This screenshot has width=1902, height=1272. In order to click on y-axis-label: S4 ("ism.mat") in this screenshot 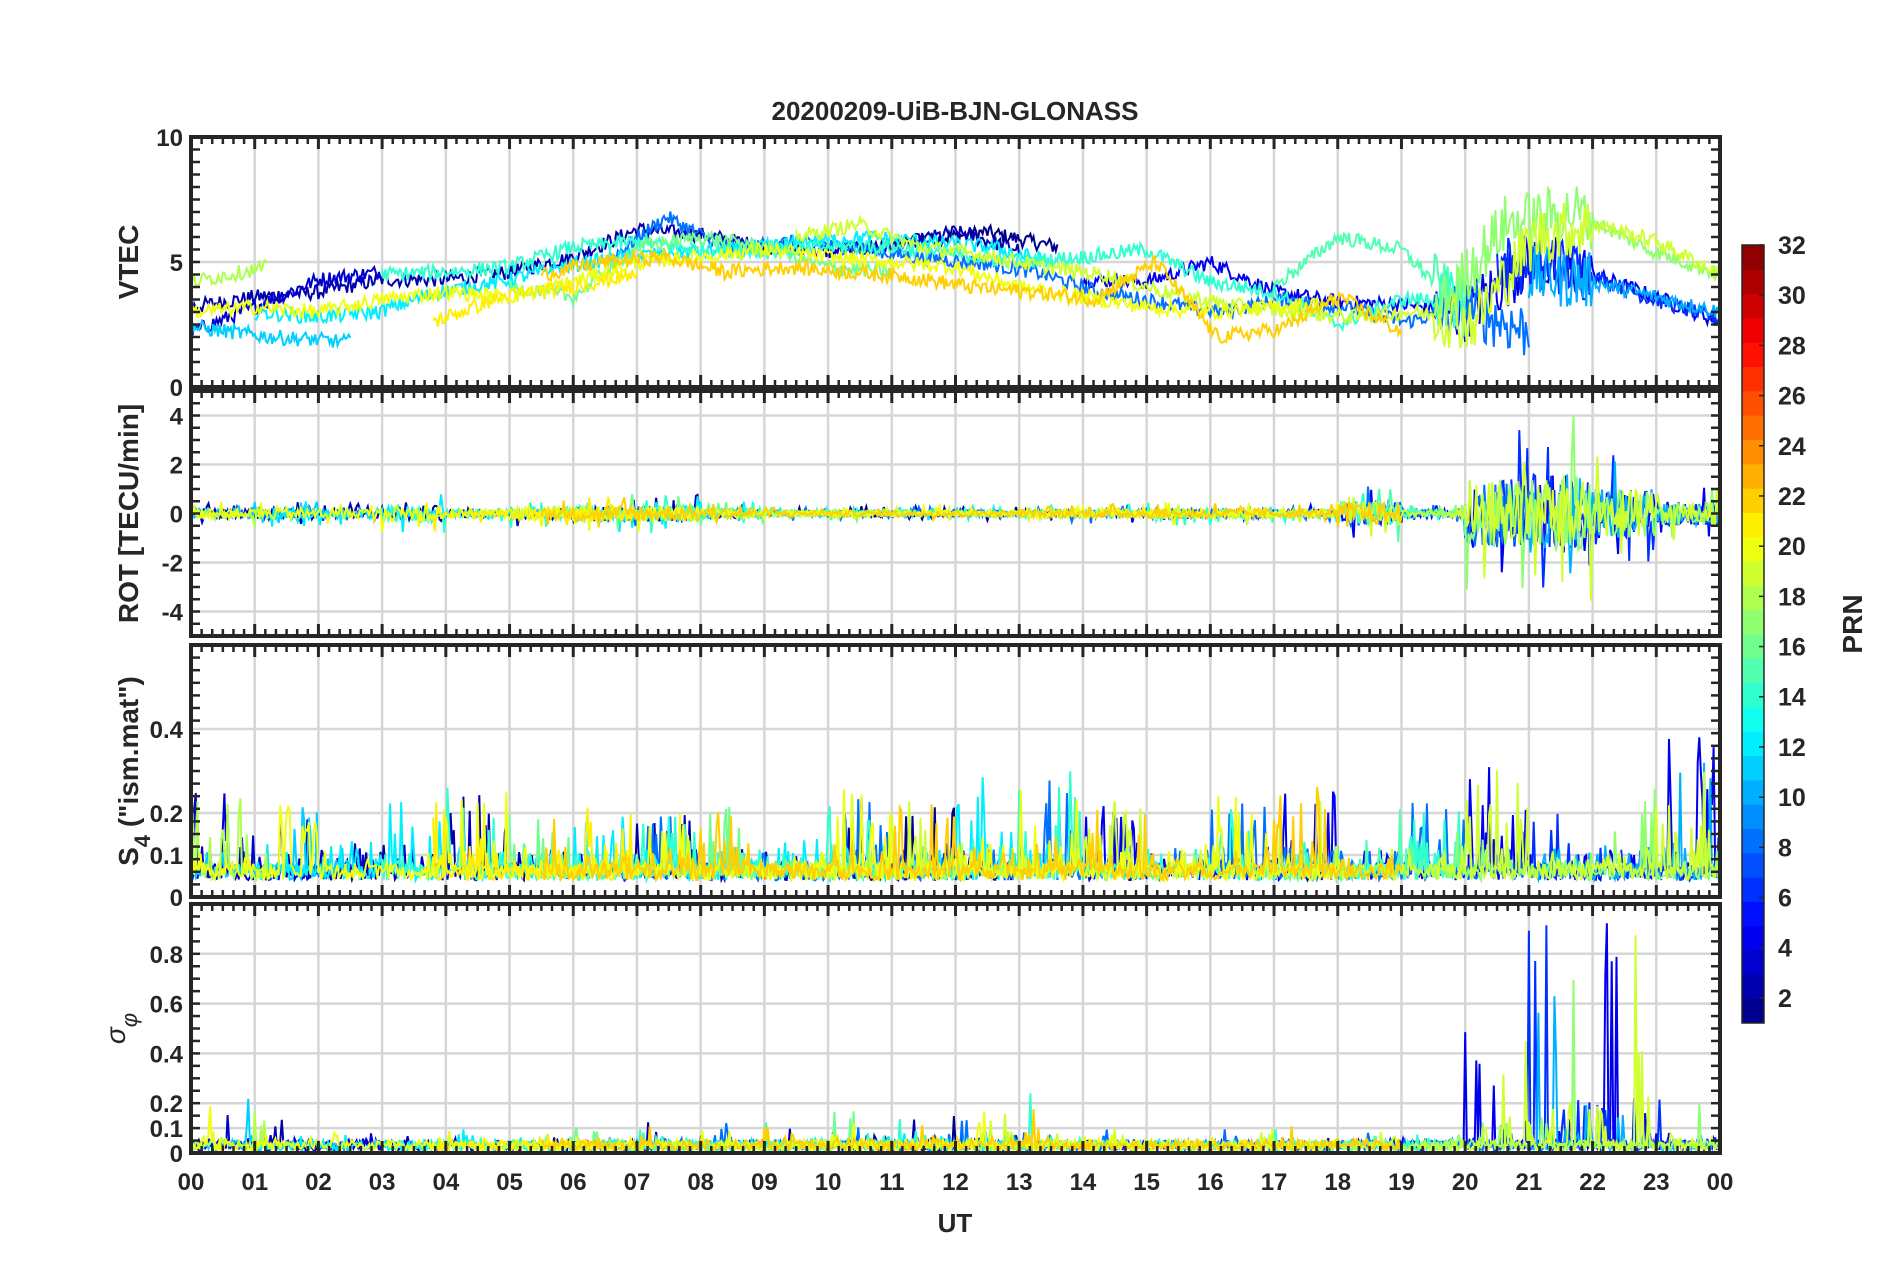, I will do `click(134, 771)`.